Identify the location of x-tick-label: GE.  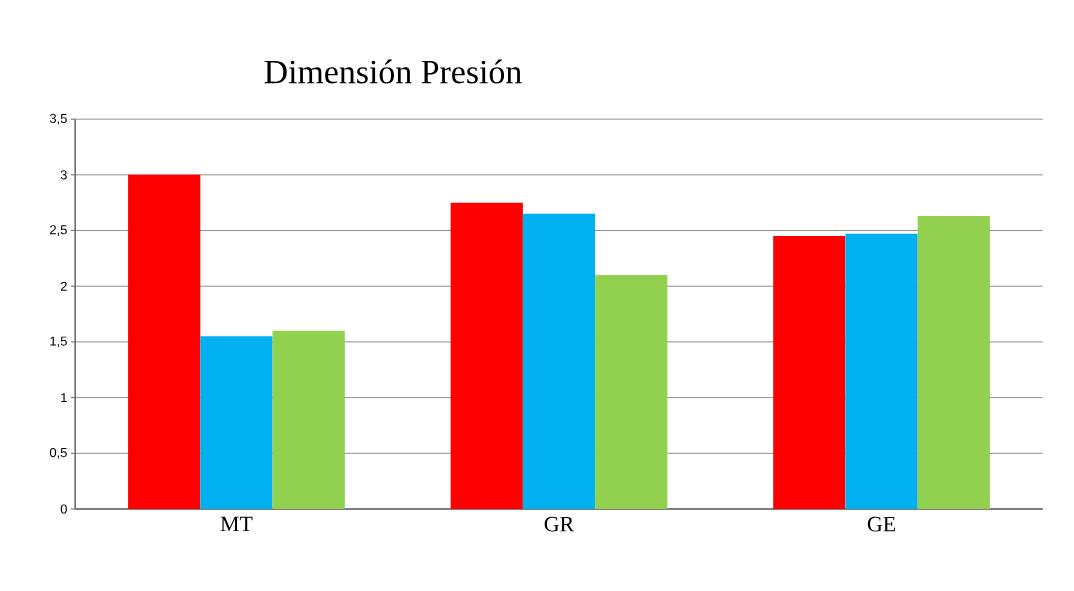
(881, 524).